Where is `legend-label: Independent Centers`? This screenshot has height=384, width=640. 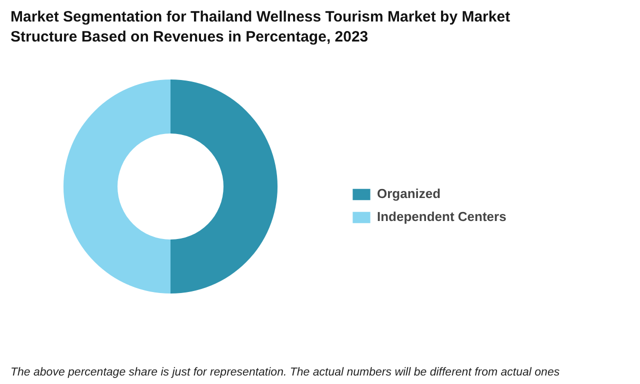
legend-label: Independent Centers is located at coordinates (441, 216).